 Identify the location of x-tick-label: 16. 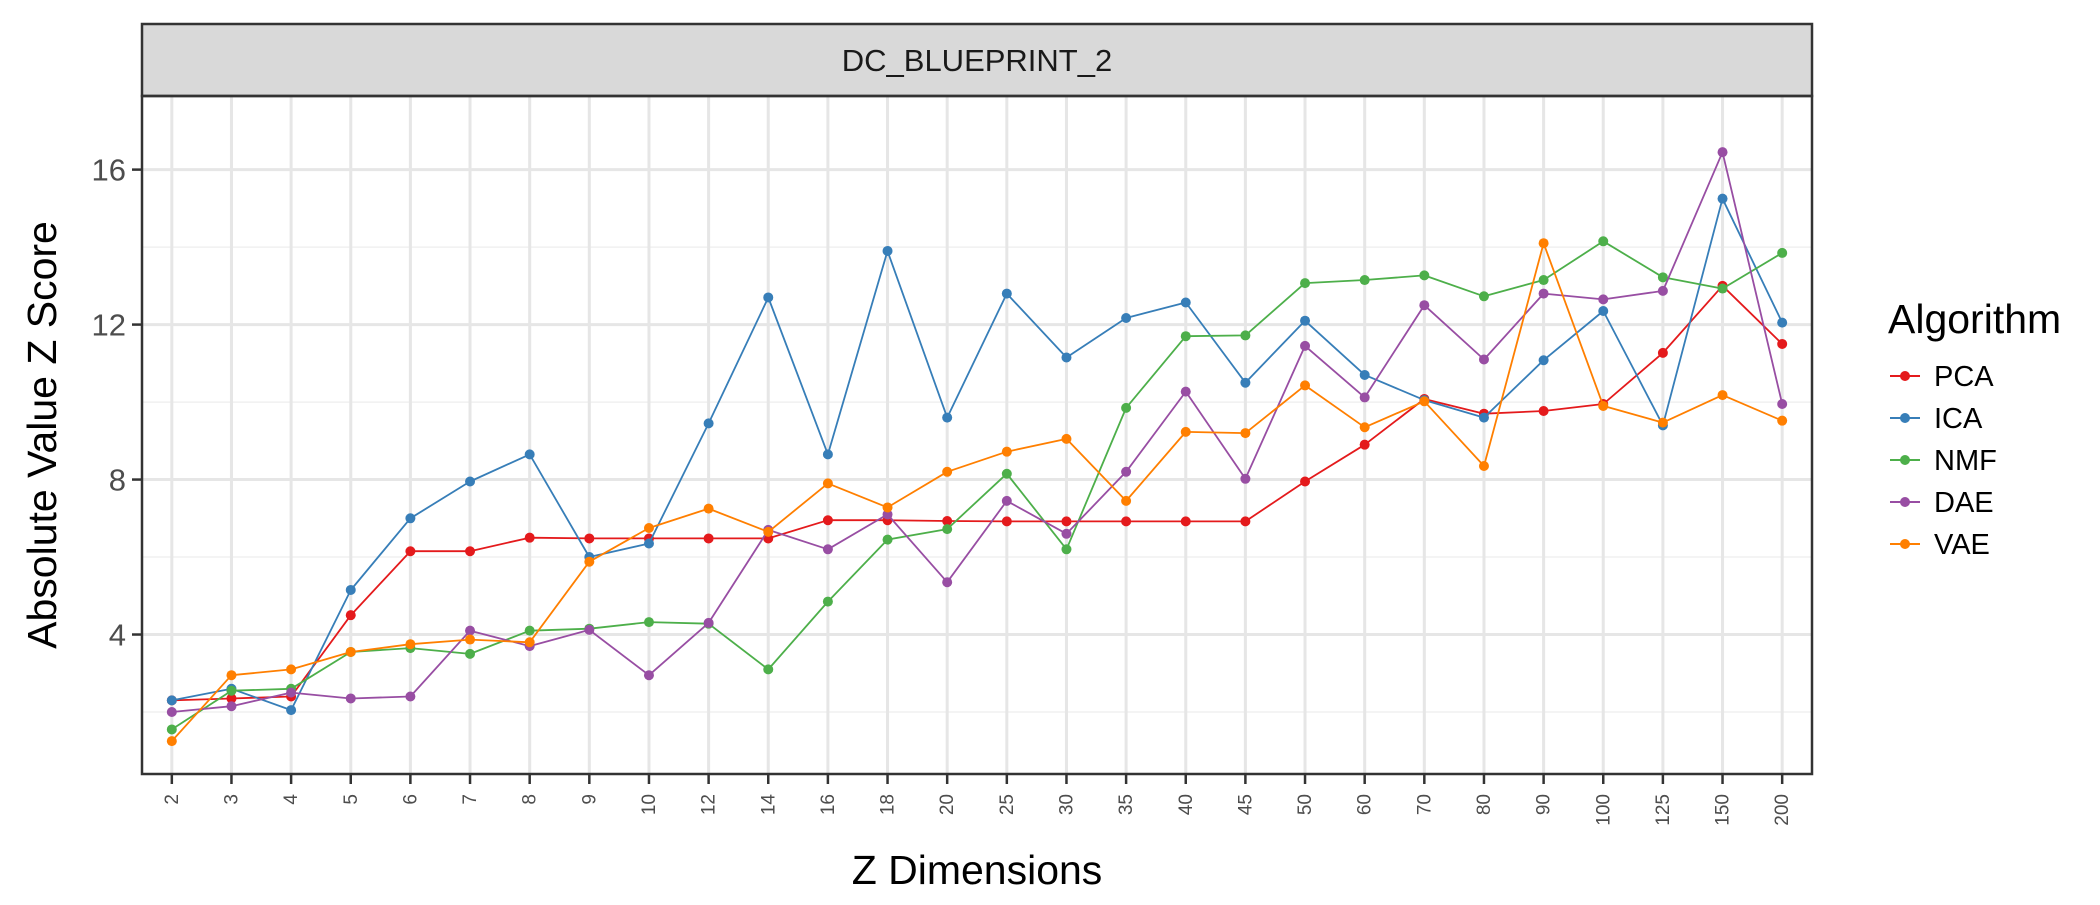
(828, 804).